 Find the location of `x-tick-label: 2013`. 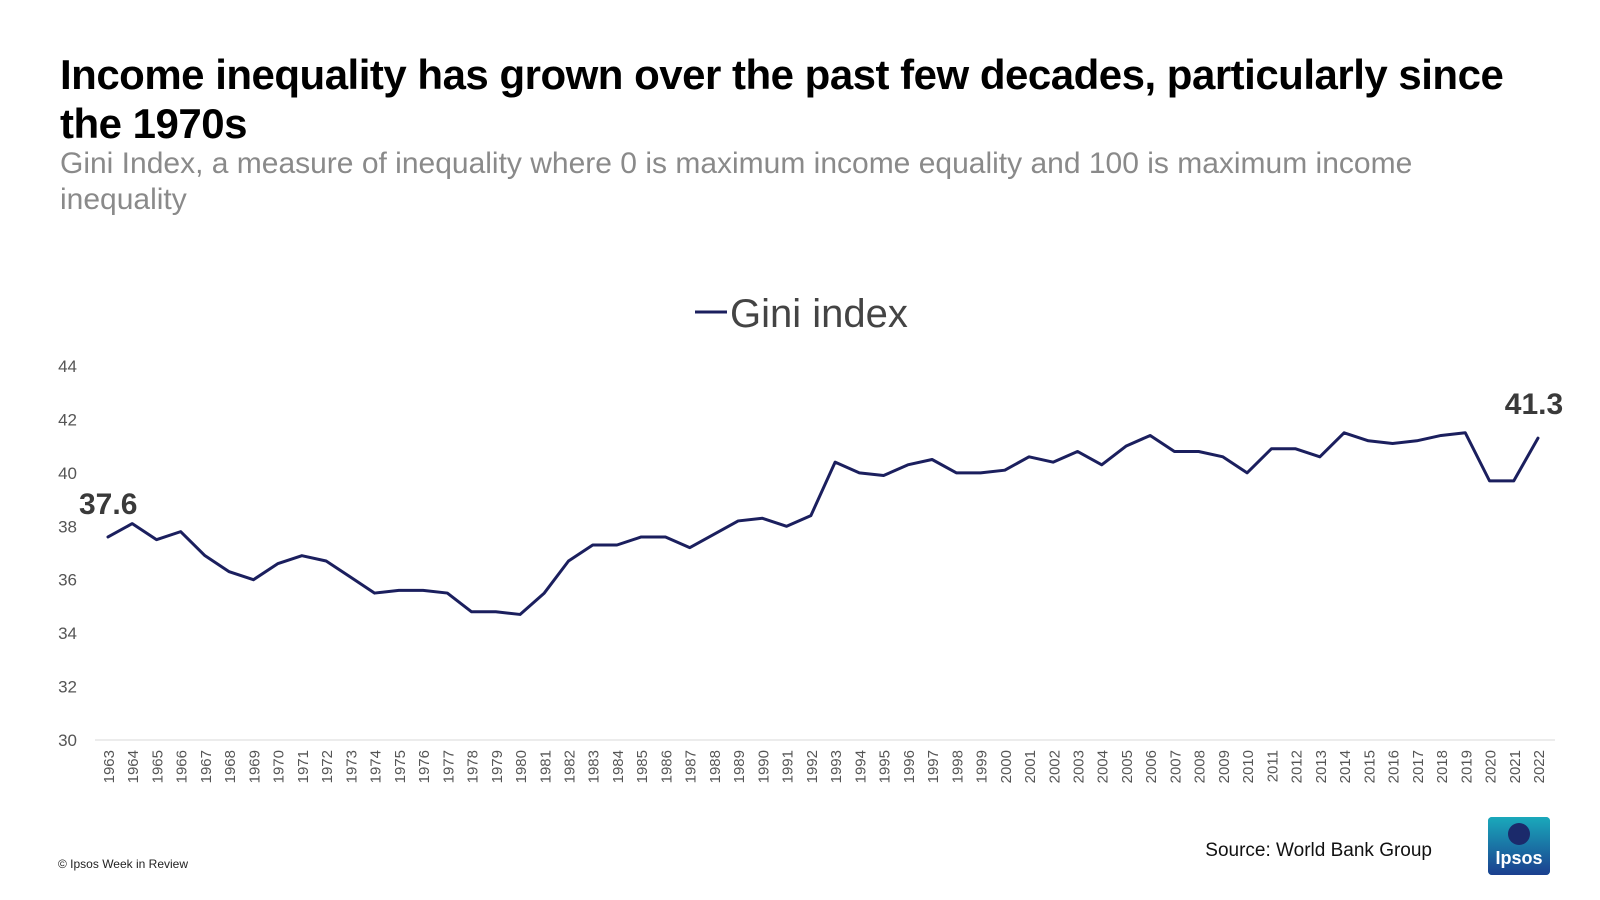

x-tick-label: 2013 is located at coordinates (1321, 766).